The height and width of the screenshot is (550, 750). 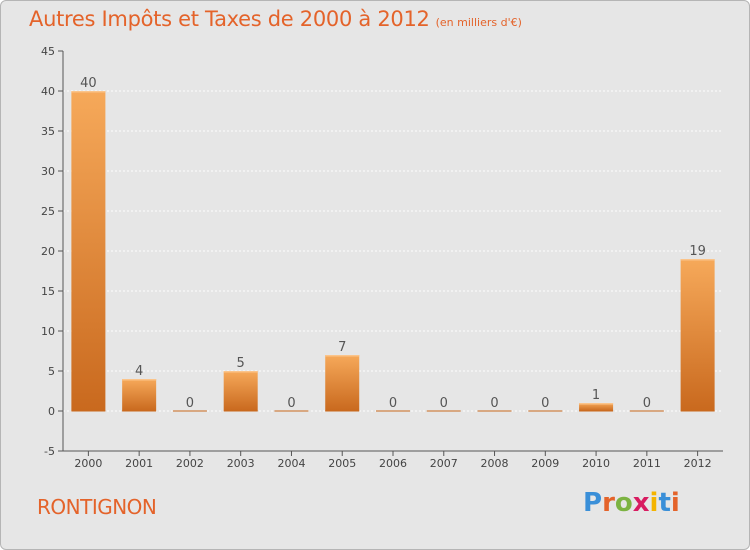 What do you see at coordinates (48, 131) in the screenshot?
I see `y-tick-label: 35` at bounding box center [48, 131].